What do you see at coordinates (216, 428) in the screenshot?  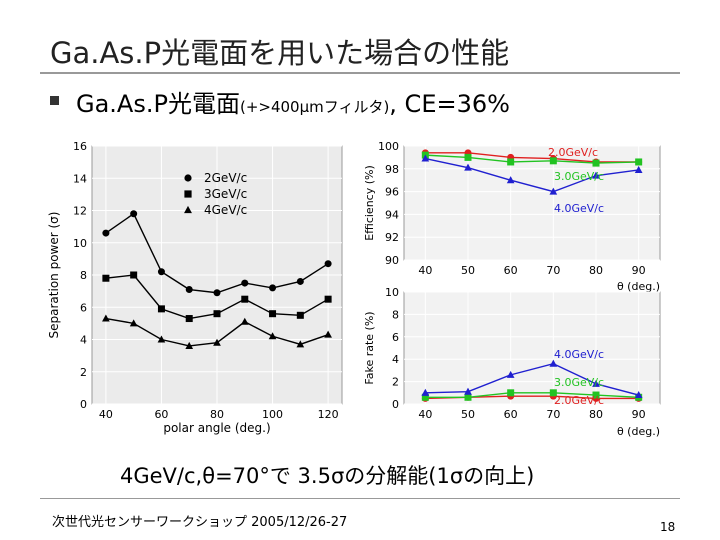 I see `separation-xlabel: polar angle (deg.)` at bounding box center [216, 428].